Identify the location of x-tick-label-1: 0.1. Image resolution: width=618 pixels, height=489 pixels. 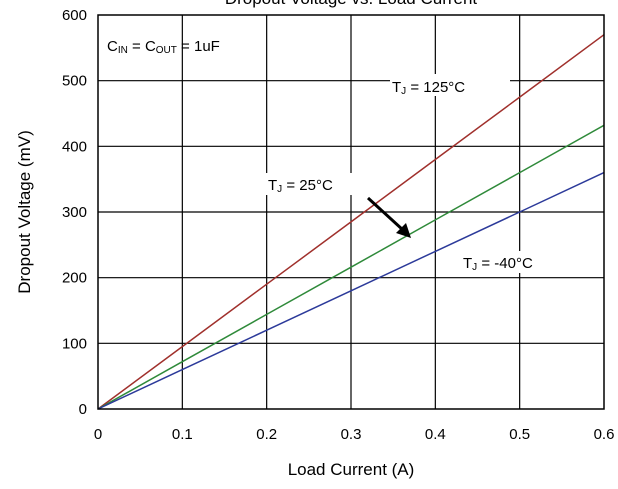
(182, 434).